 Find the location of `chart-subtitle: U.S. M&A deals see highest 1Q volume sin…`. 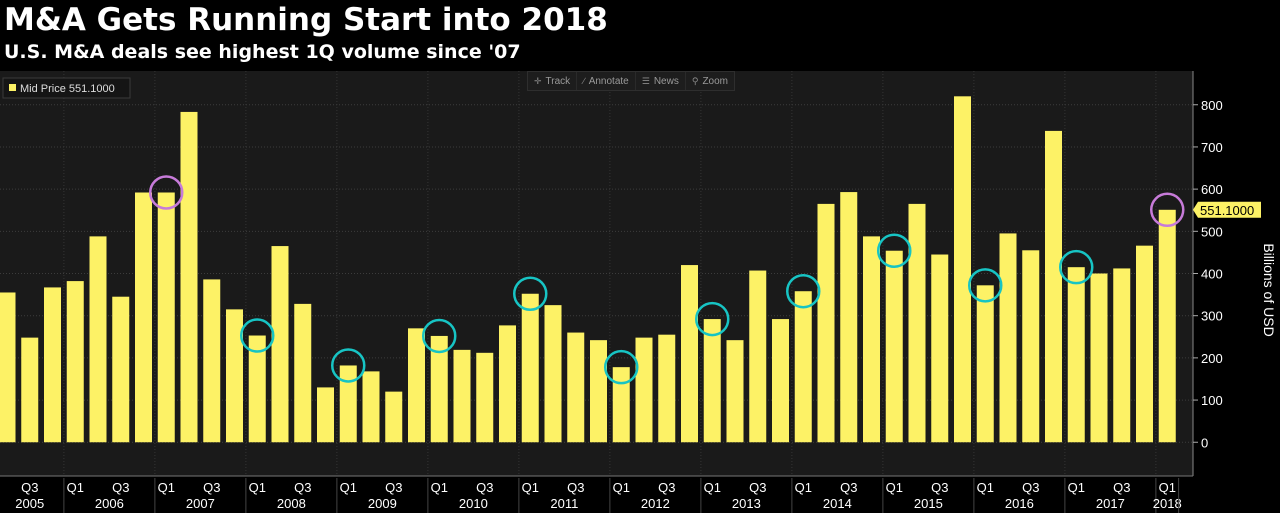

chart-subtitle: U.S. M&A deals see highest 1Q volume sin… is located at coordinates (262, 52).